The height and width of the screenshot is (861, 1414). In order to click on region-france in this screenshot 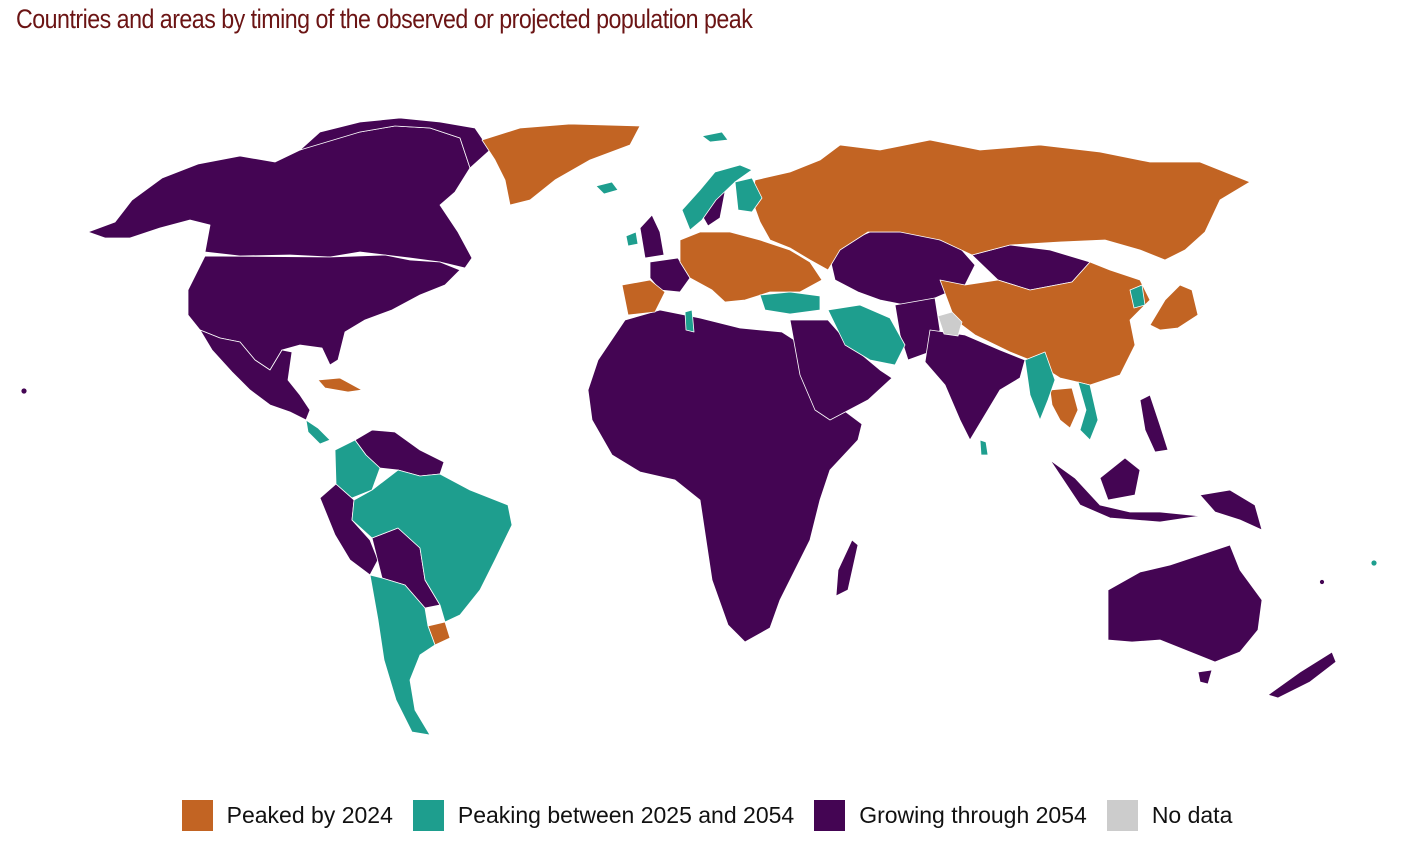, I will do `click(670, 275)`.